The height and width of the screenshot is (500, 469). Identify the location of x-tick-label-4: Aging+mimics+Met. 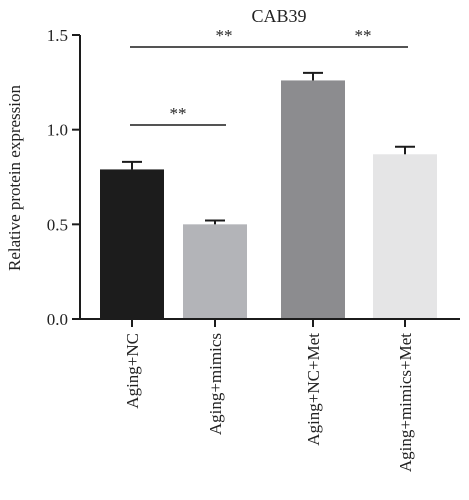
(405, 402).